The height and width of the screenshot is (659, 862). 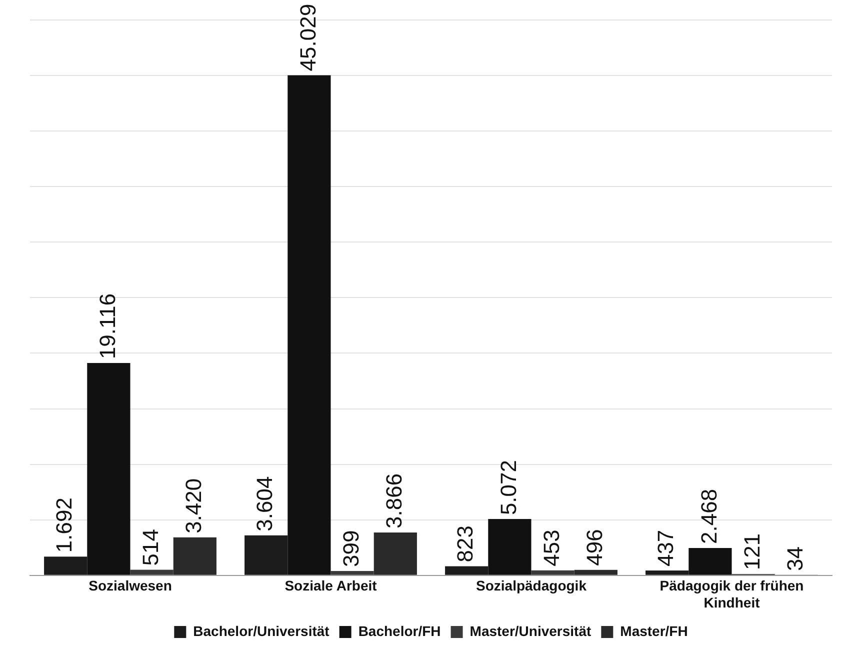 I want to click on data-label: 34, so click(x=795, y=559).